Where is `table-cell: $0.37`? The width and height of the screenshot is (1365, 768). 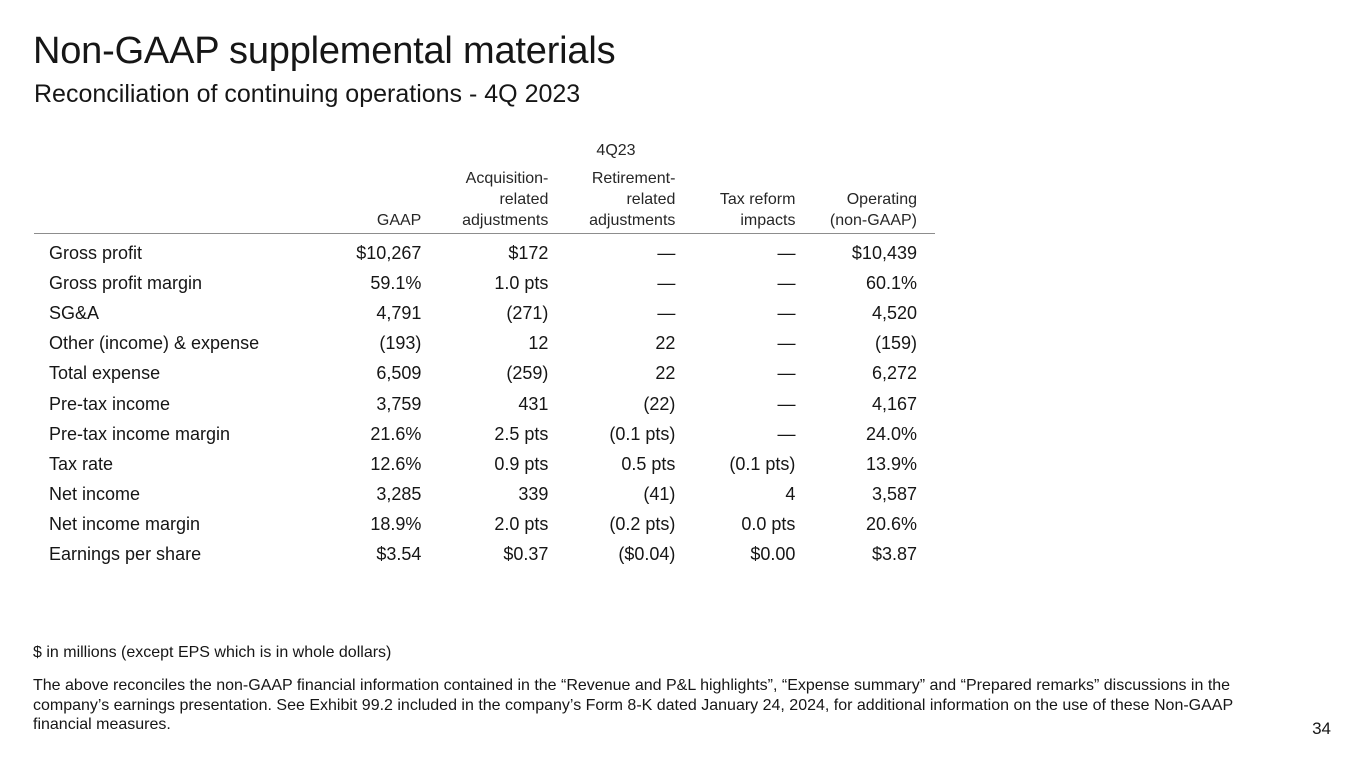 table-cell: $0.37 is located at coordinates (526, 554).